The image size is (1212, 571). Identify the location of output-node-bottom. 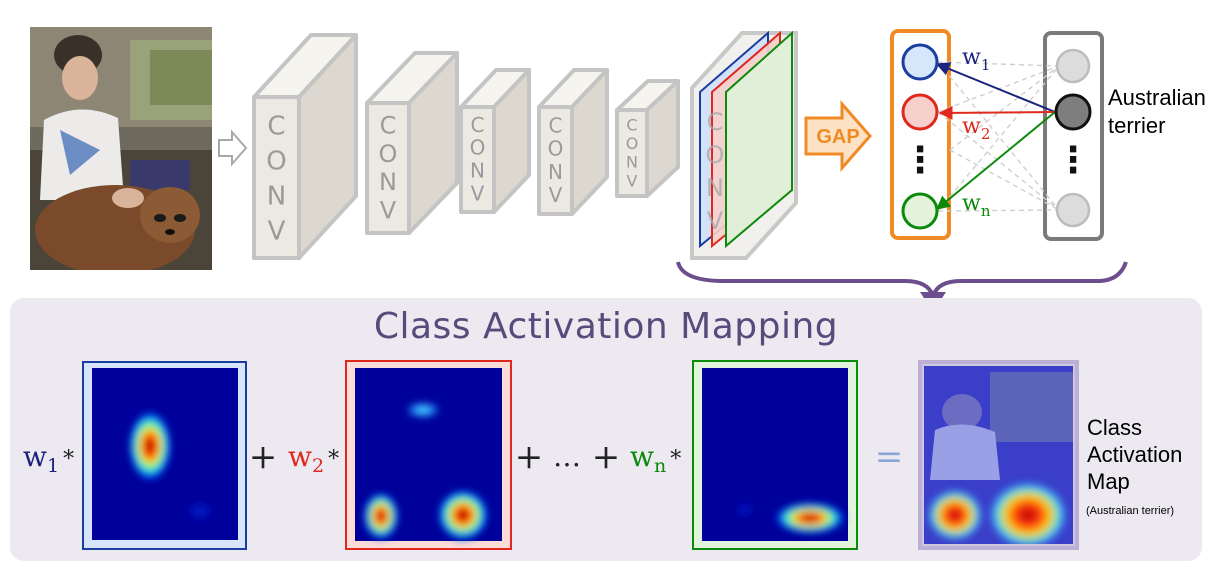
(1073, 210).